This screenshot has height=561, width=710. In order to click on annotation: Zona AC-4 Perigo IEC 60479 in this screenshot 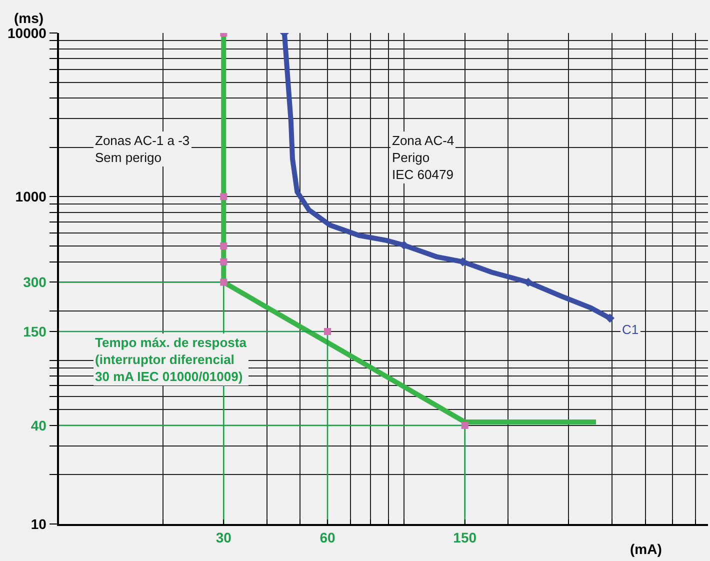, I will do `click(423, 157)`.